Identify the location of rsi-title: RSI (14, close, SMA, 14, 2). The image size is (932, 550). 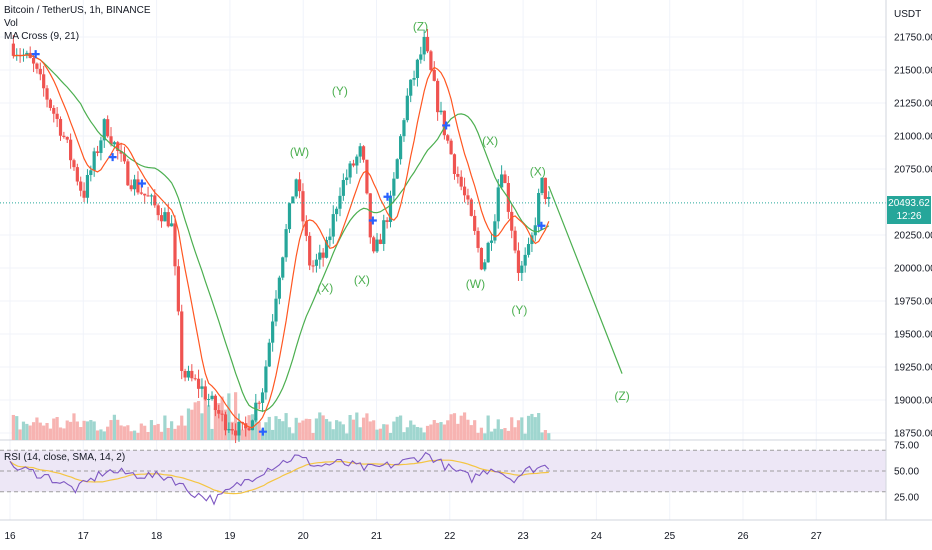
(65, 457).